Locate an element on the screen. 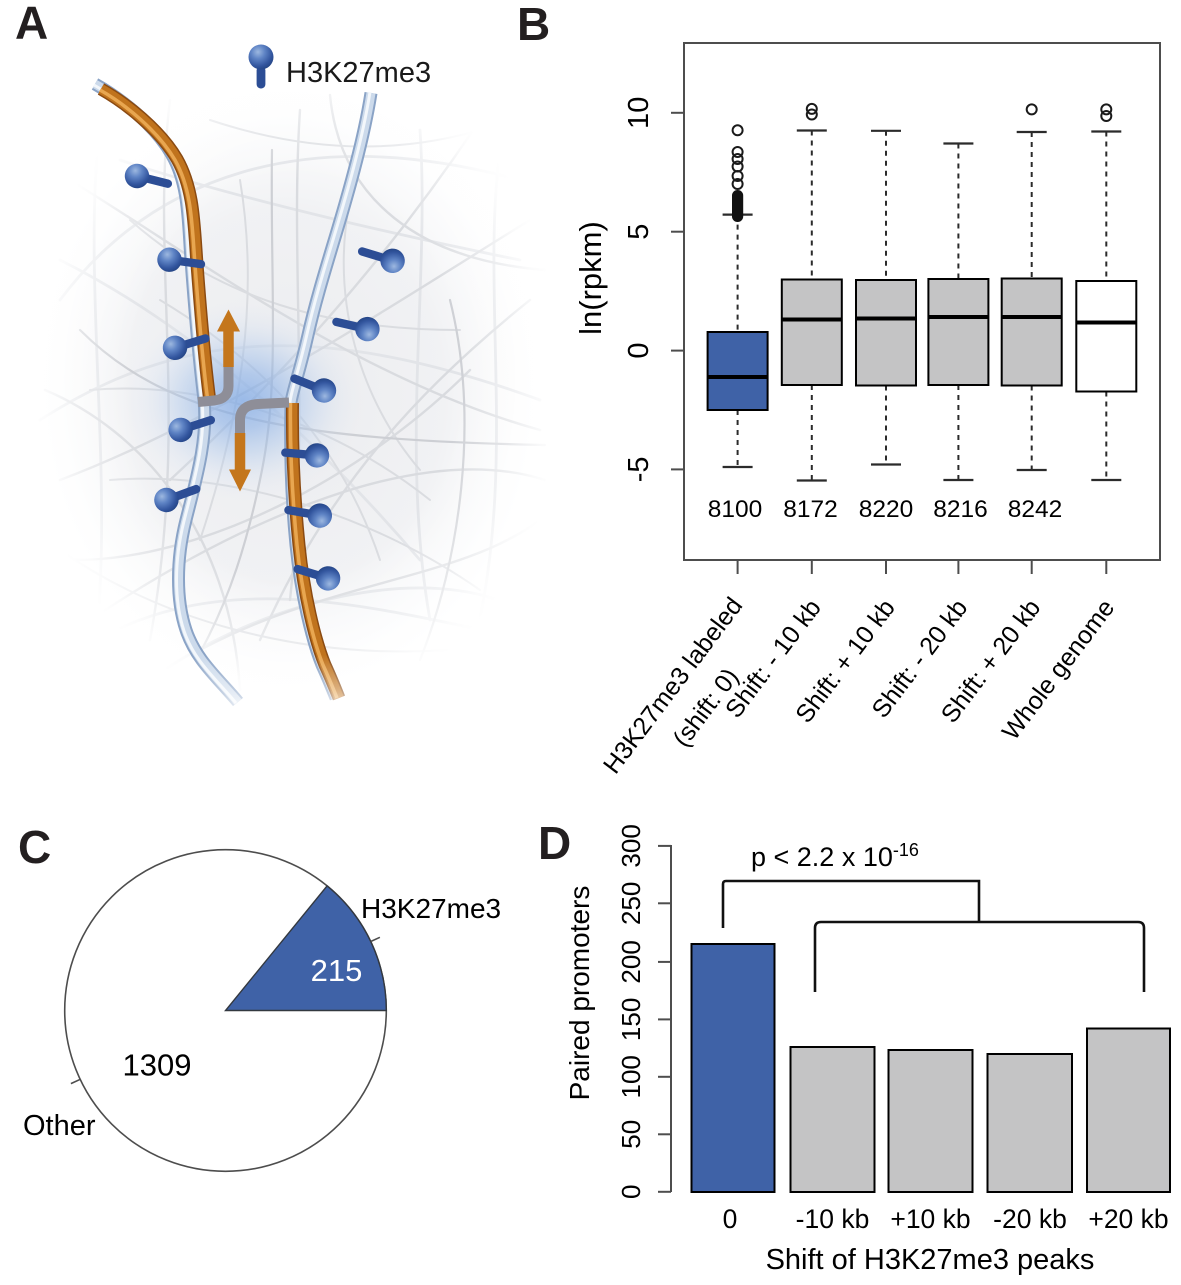 The image size is (1181, 1285). svg-text: C is located at coordinates (34, 847).